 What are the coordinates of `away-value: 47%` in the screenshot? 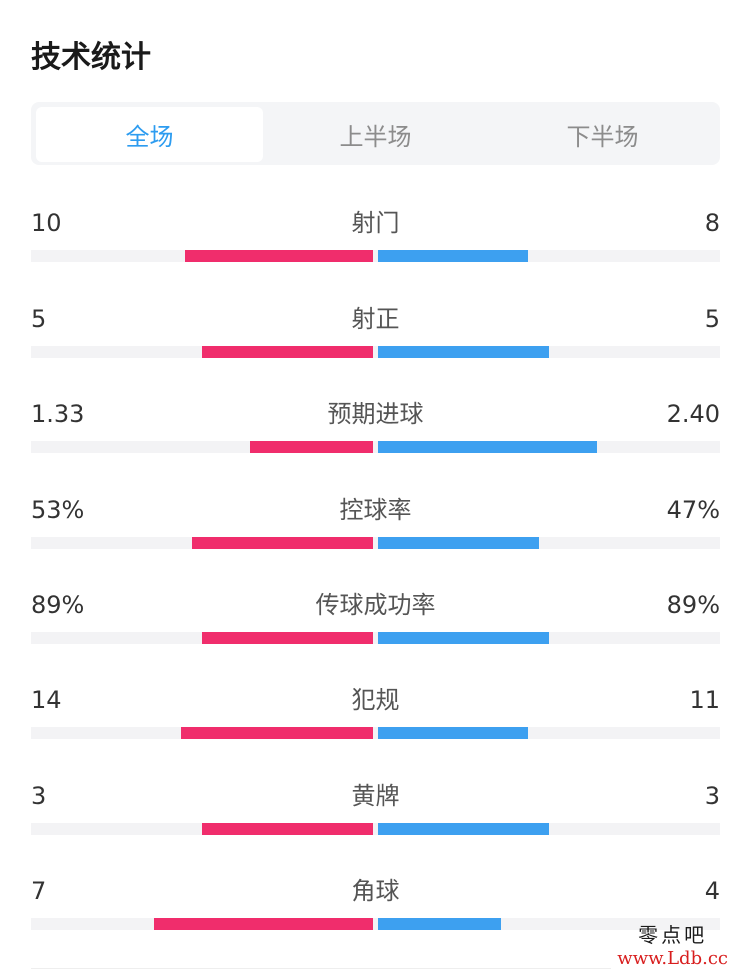 It's located at (693, 510).